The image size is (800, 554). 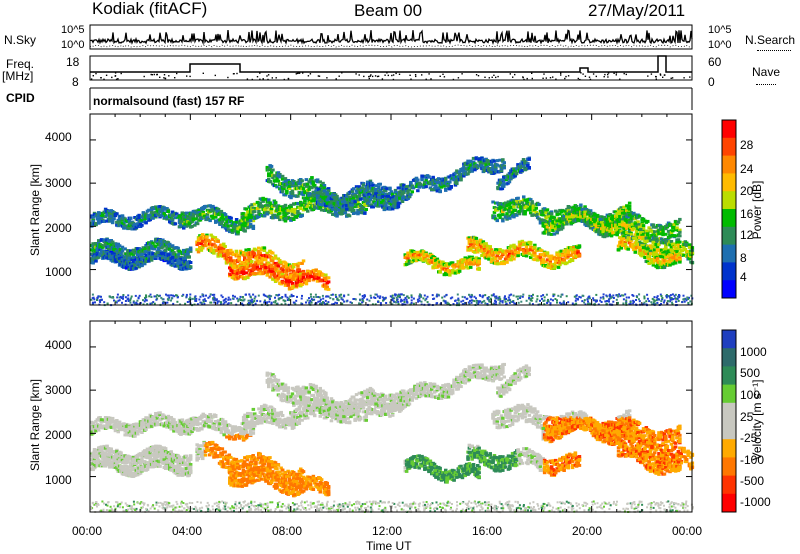 What do you see at coordinates (747, 145) in the screenshot?
I see `power-cbar-tick: 28` at bounding box center [747, 145].